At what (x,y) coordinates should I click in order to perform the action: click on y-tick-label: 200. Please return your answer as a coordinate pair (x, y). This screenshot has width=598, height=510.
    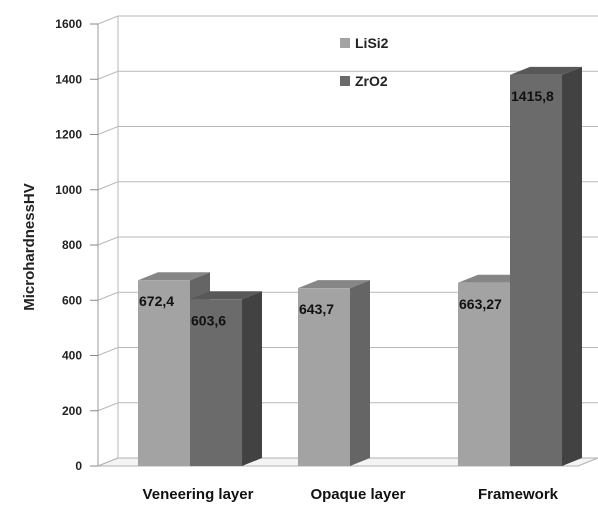
    Looking at the image, I should click on (72, 411).